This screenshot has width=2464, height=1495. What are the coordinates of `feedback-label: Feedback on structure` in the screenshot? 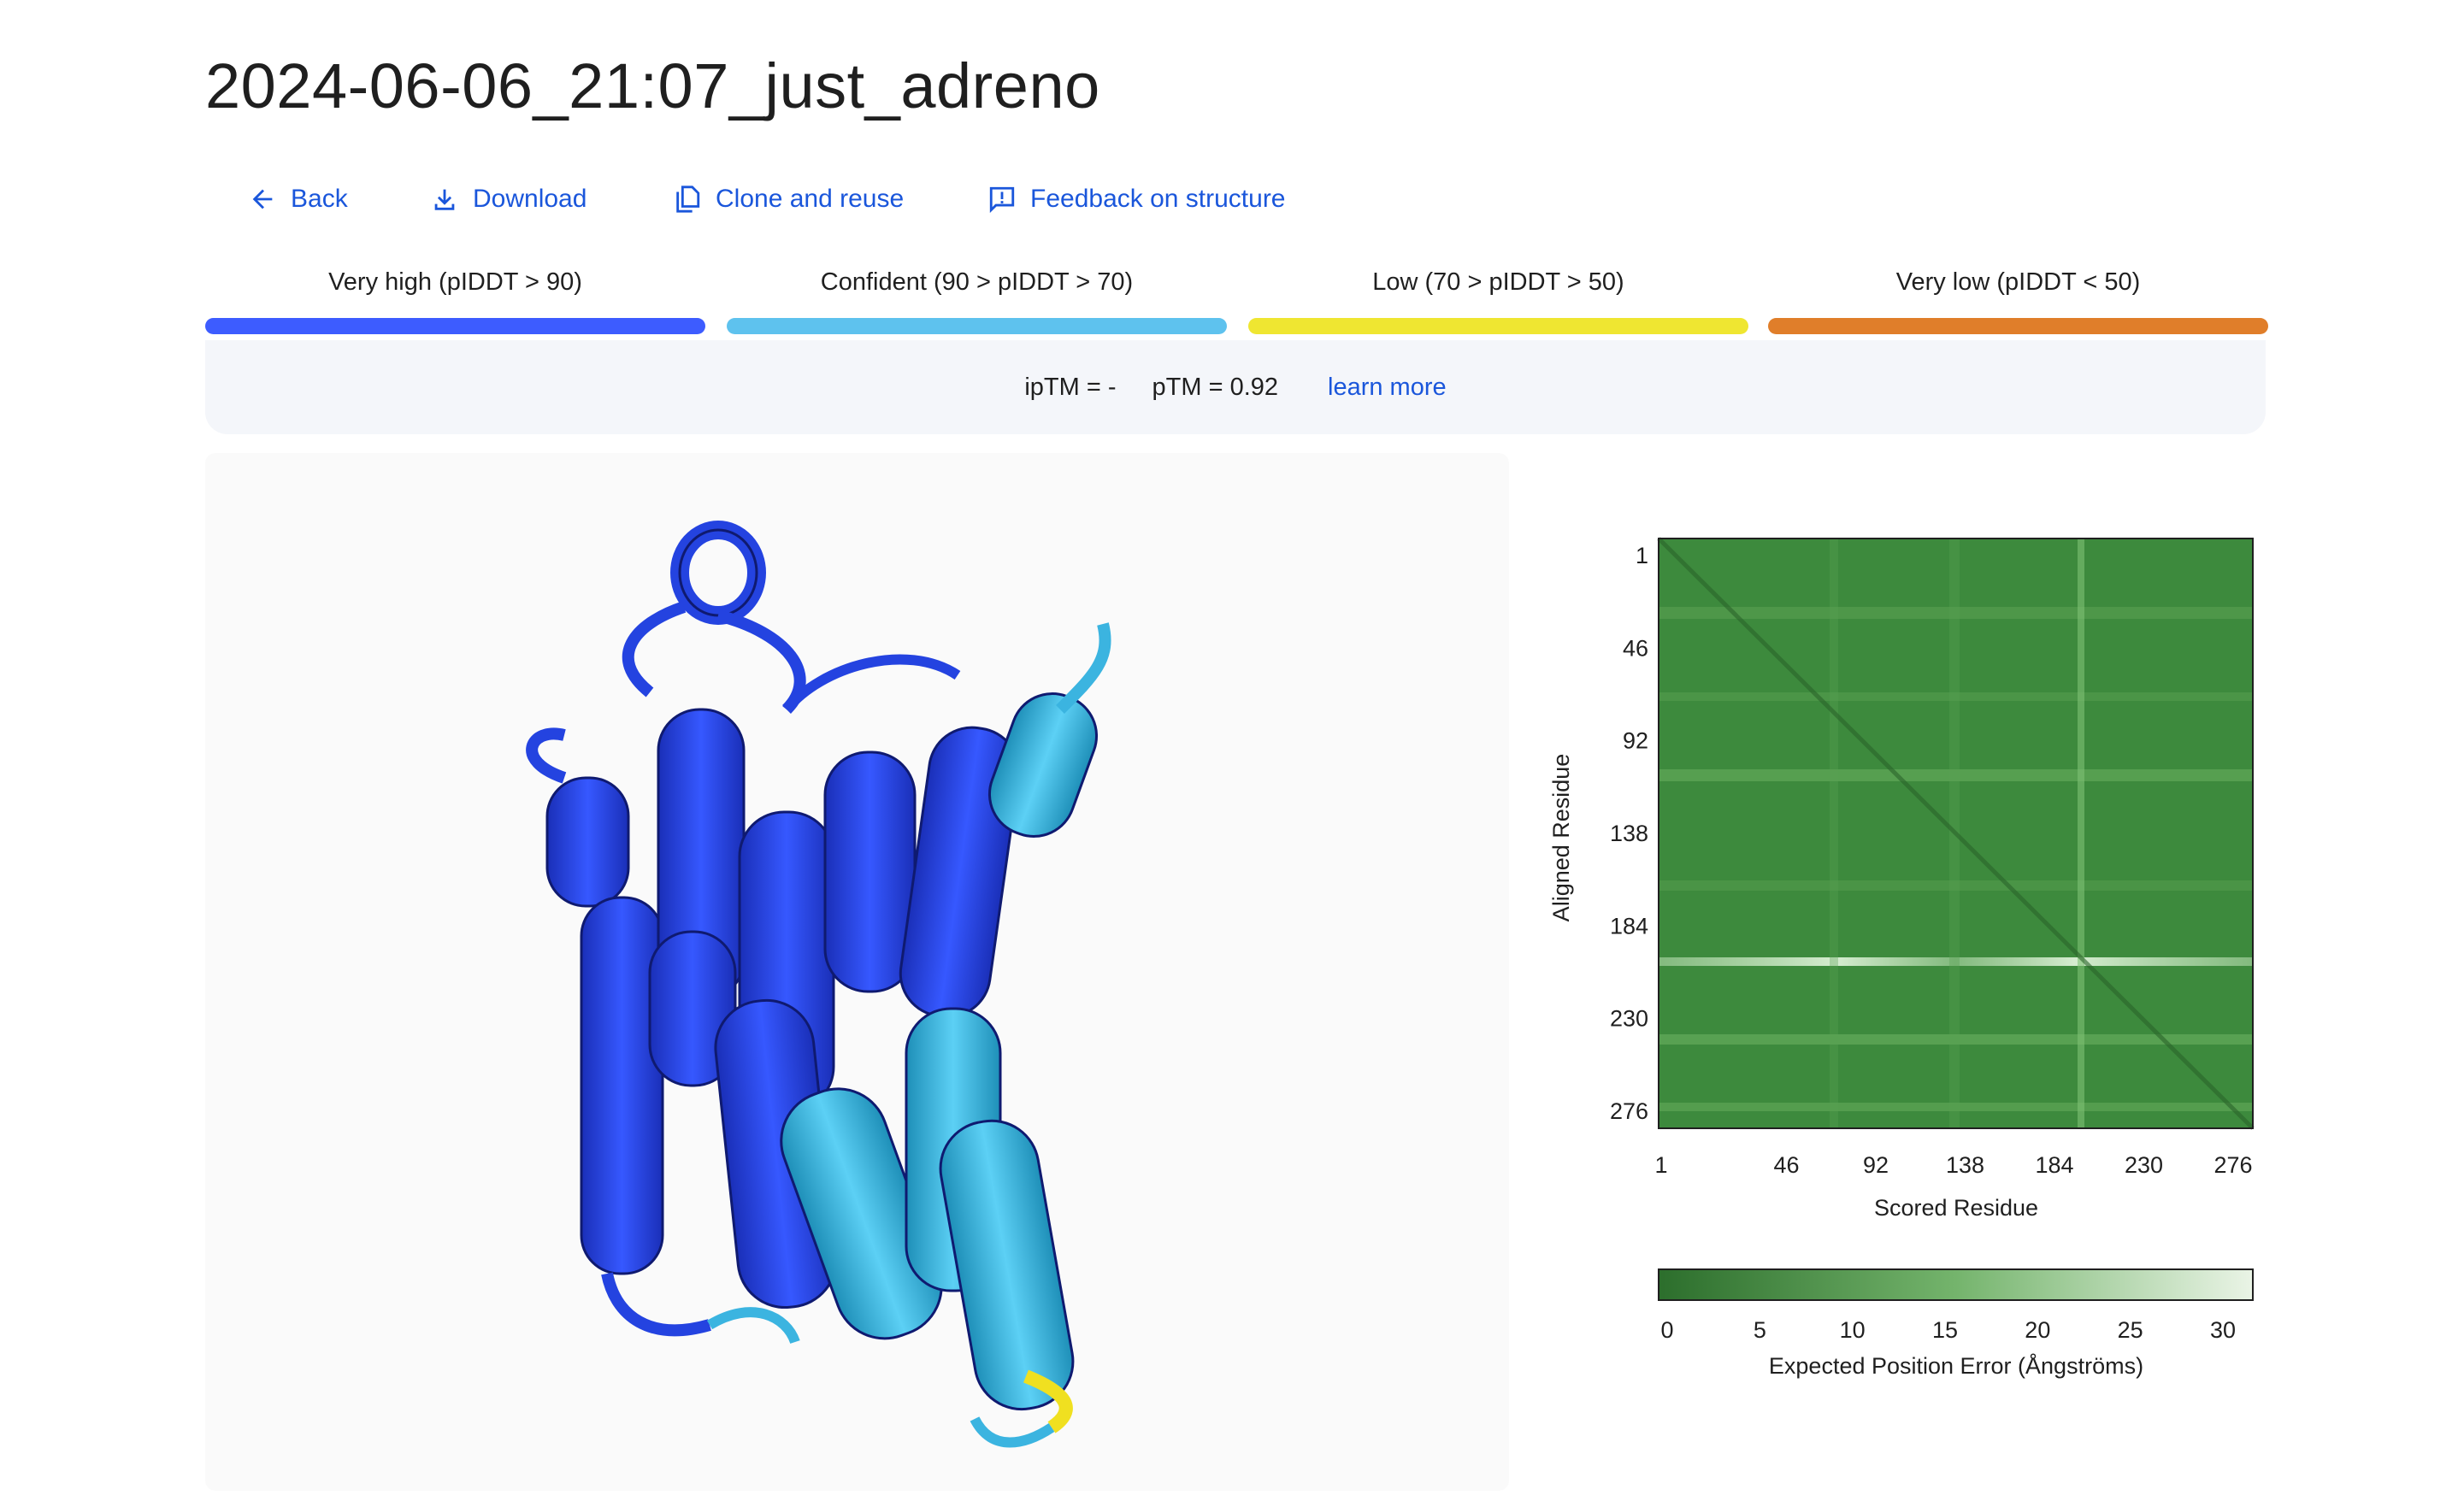 It's located at (1158, 199).